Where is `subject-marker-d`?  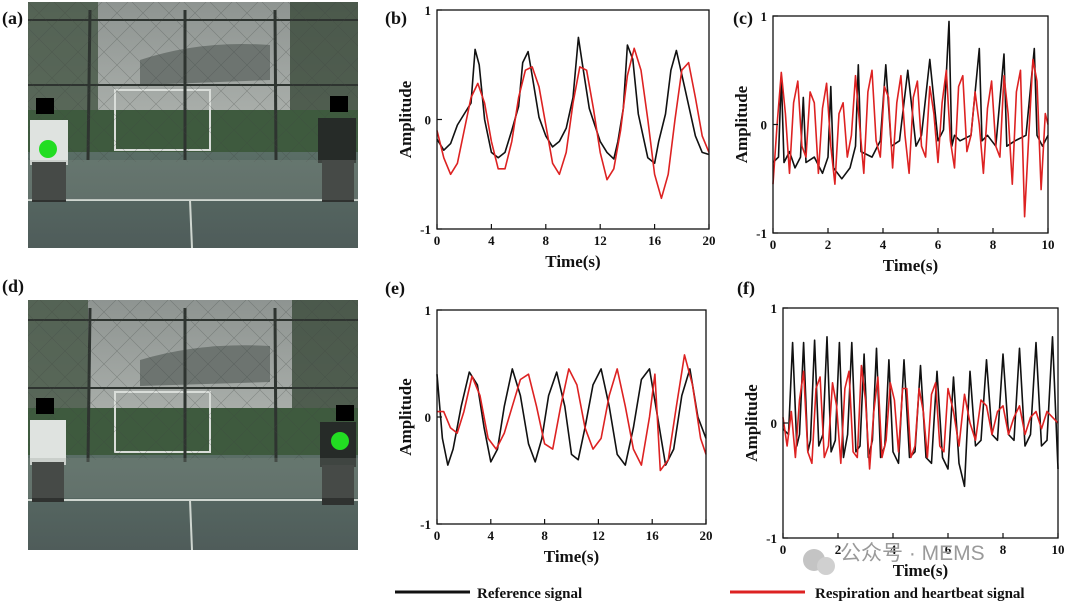
subject-marker-d is located at coordinates (340, 441).